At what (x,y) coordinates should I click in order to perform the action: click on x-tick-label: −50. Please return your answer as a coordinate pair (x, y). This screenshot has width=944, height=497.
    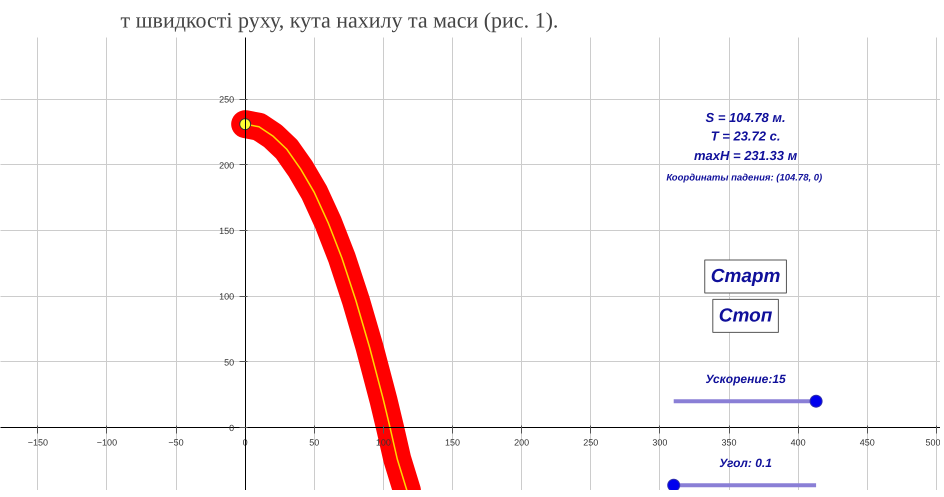
    Looking at the image, I should click on (176, 442).